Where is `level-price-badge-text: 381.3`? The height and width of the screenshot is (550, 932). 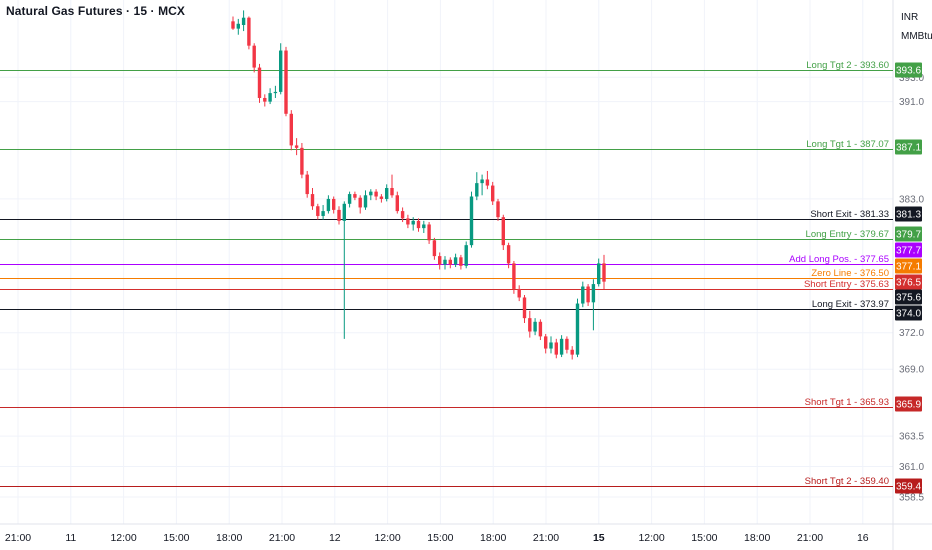
level-price-badge-text: 381.3 is located at coordinates (908, 215).